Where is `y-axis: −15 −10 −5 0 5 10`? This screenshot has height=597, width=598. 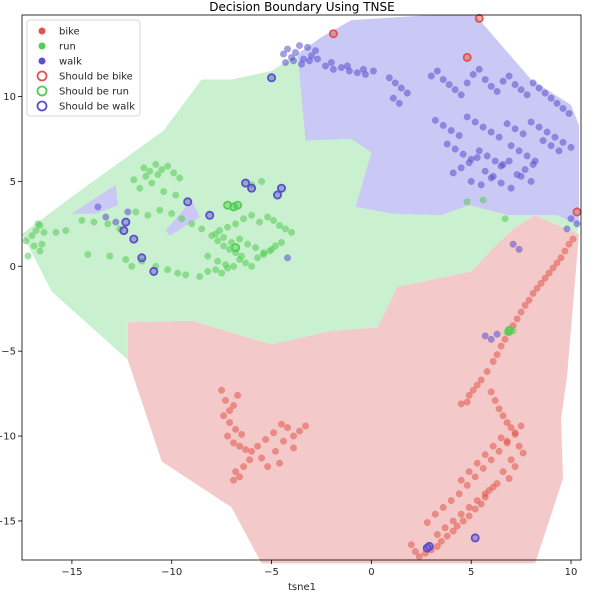 y-axis: −15 −10 −5 0 5 10 is located at coordinates (11, 309).